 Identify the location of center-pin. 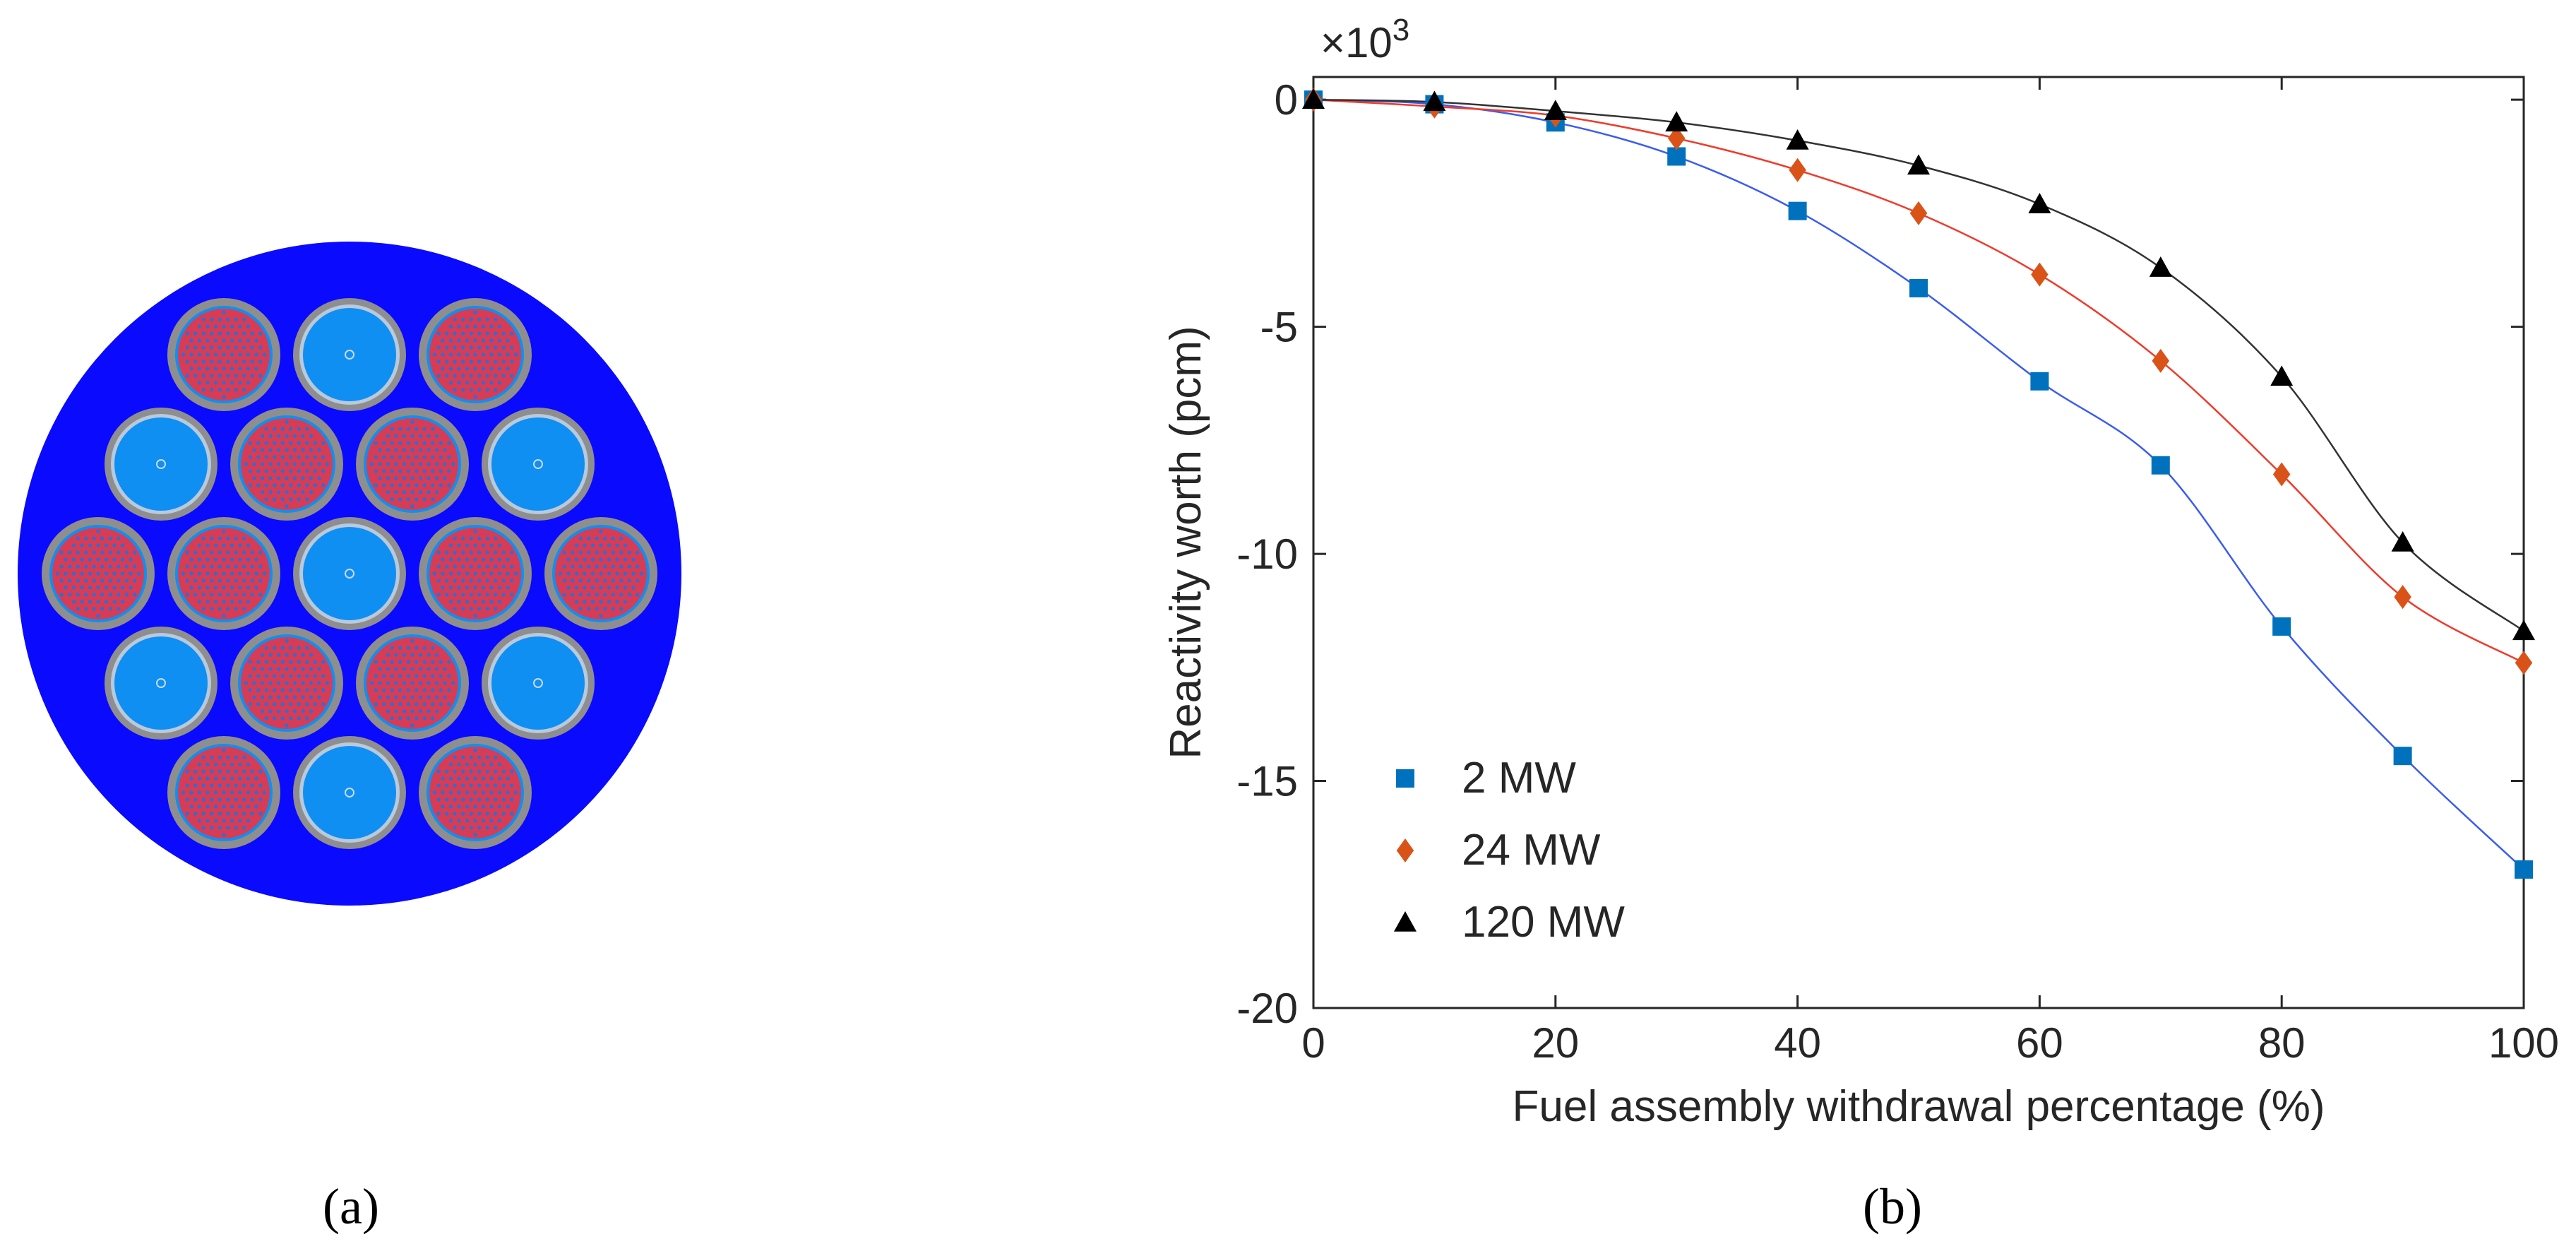
(161, 464).